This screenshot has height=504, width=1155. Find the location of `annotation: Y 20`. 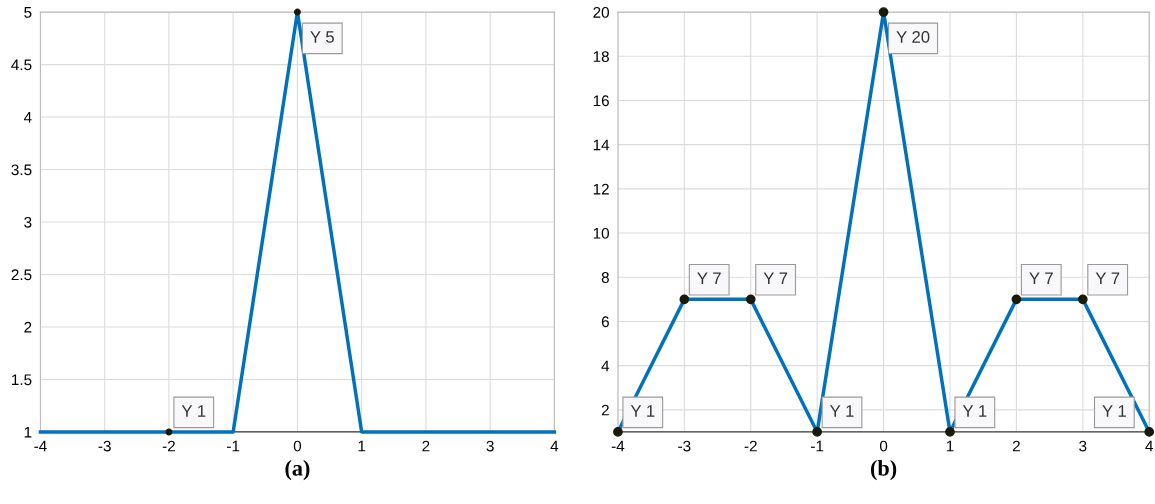

annotation: Y 20 is located at coordinates (913, 37).